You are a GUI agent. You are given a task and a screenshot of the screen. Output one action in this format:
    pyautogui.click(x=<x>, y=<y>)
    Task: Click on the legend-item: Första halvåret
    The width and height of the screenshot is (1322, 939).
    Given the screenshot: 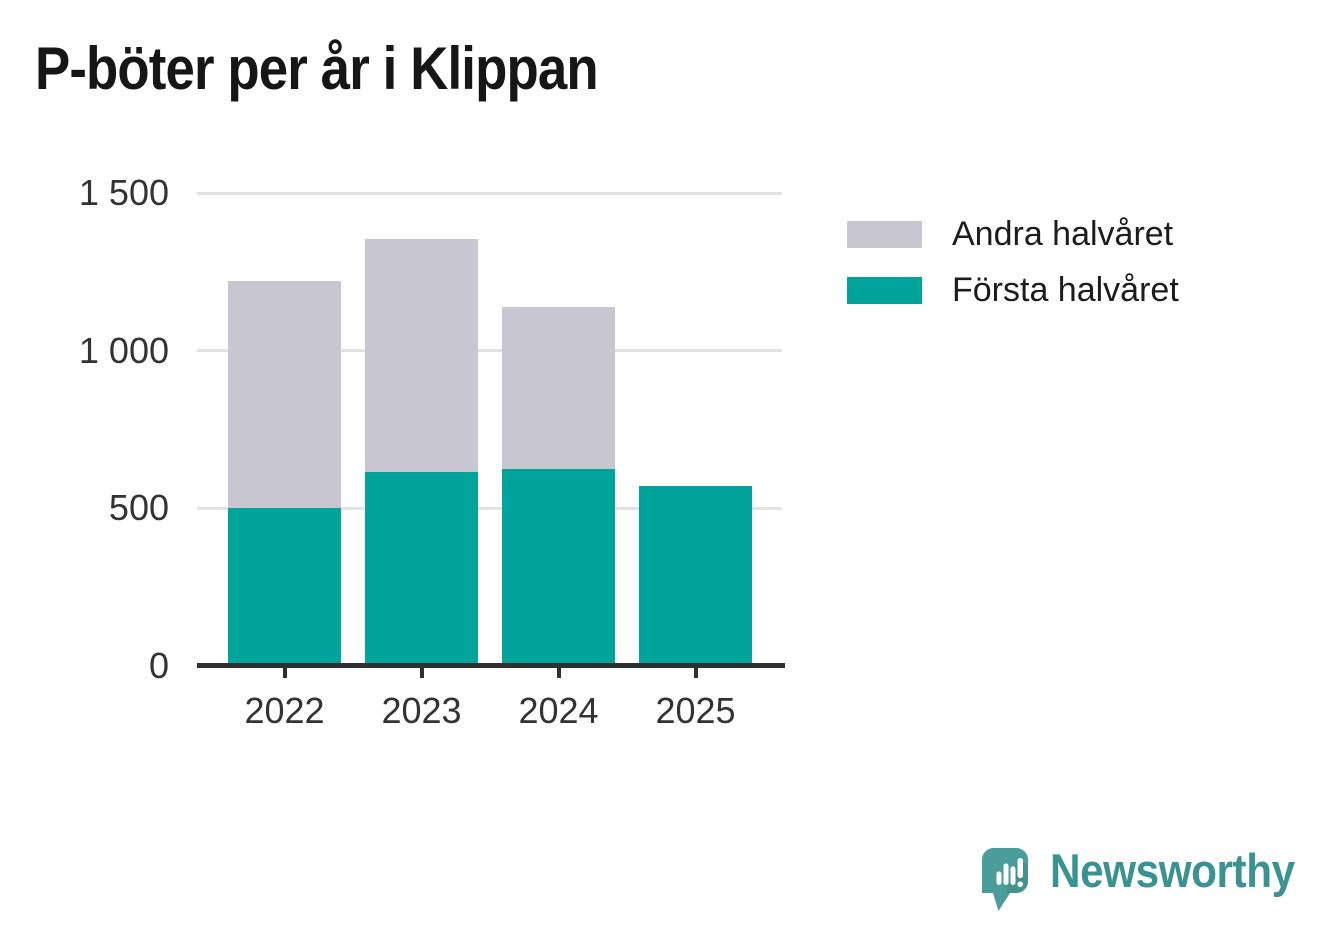 What is the action you would take?
    pyautogui.click(x=1013, y=290)
    